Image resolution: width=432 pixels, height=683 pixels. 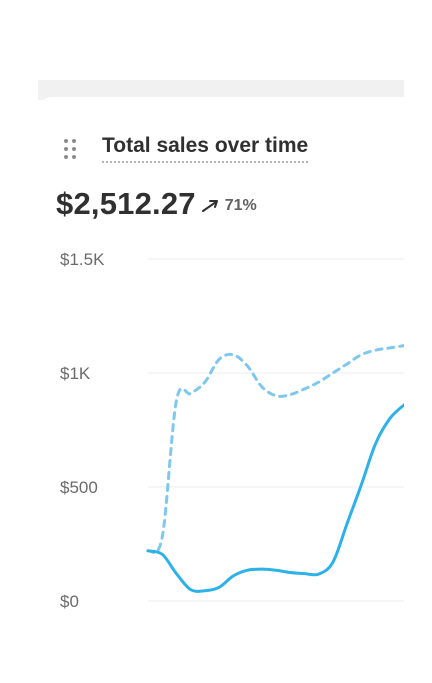 What do you see at coordinates (209, 206) in the screenshot?
I see `arrow-up-right-icon` at bounding box center [209, 206].